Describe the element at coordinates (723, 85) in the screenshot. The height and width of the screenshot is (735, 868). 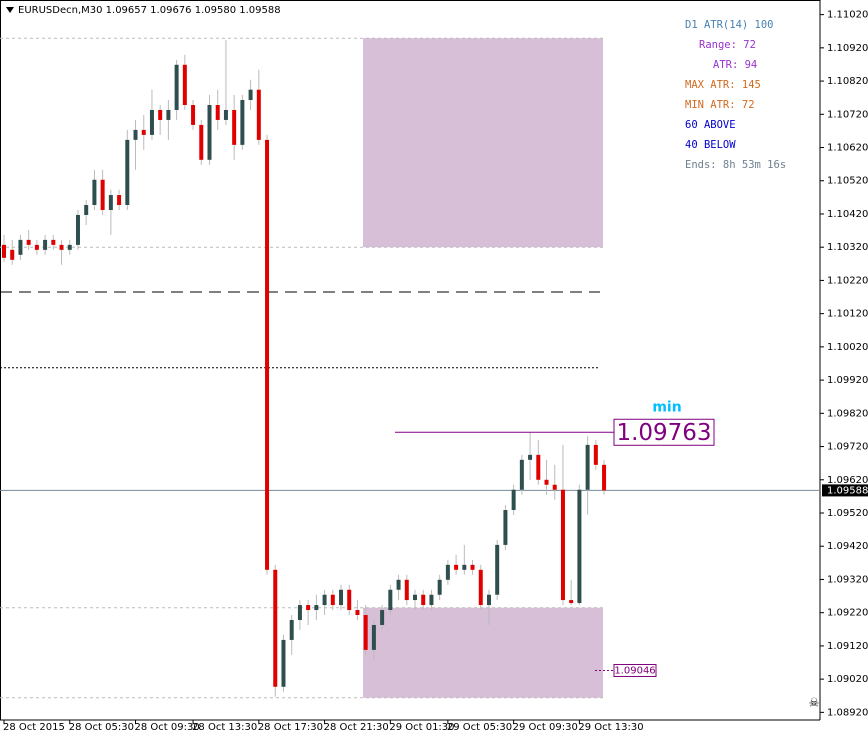
I see `info-line: MAX ATR: 145` at that location.